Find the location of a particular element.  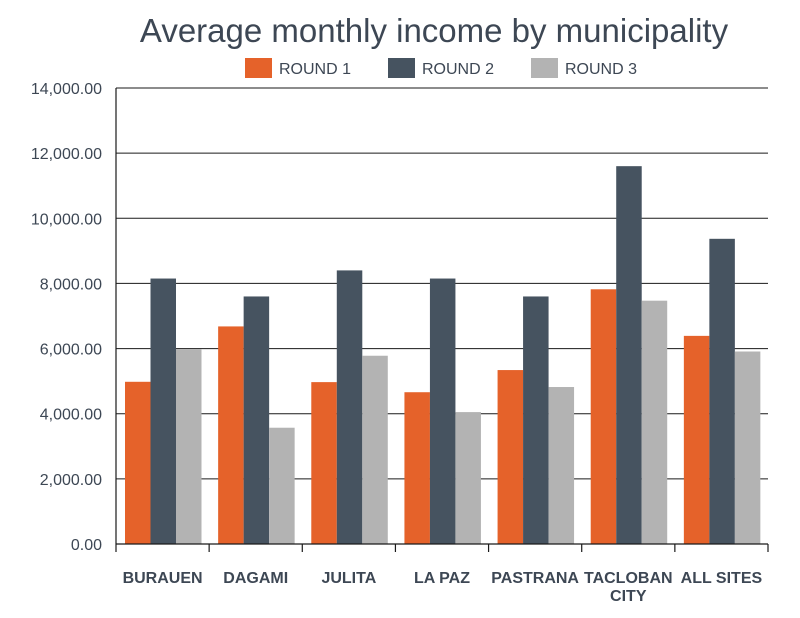

x-tick-label: LA PAZ is located at coordinates (442, 578).